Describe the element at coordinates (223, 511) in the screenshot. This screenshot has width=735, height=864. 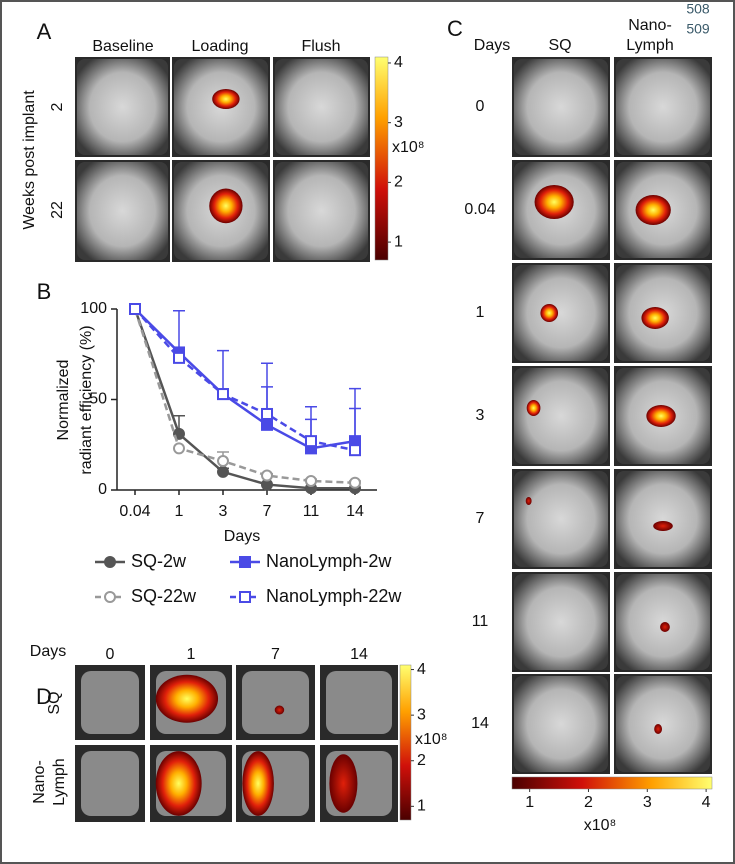
I see `x-tick-label: 3` at that location.